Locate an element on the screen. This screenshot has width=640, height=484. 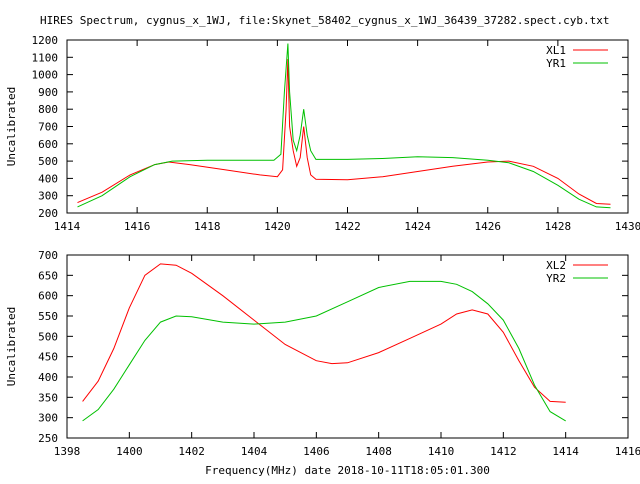
y-tick-label: 650 is located at coordinates (48, 275).